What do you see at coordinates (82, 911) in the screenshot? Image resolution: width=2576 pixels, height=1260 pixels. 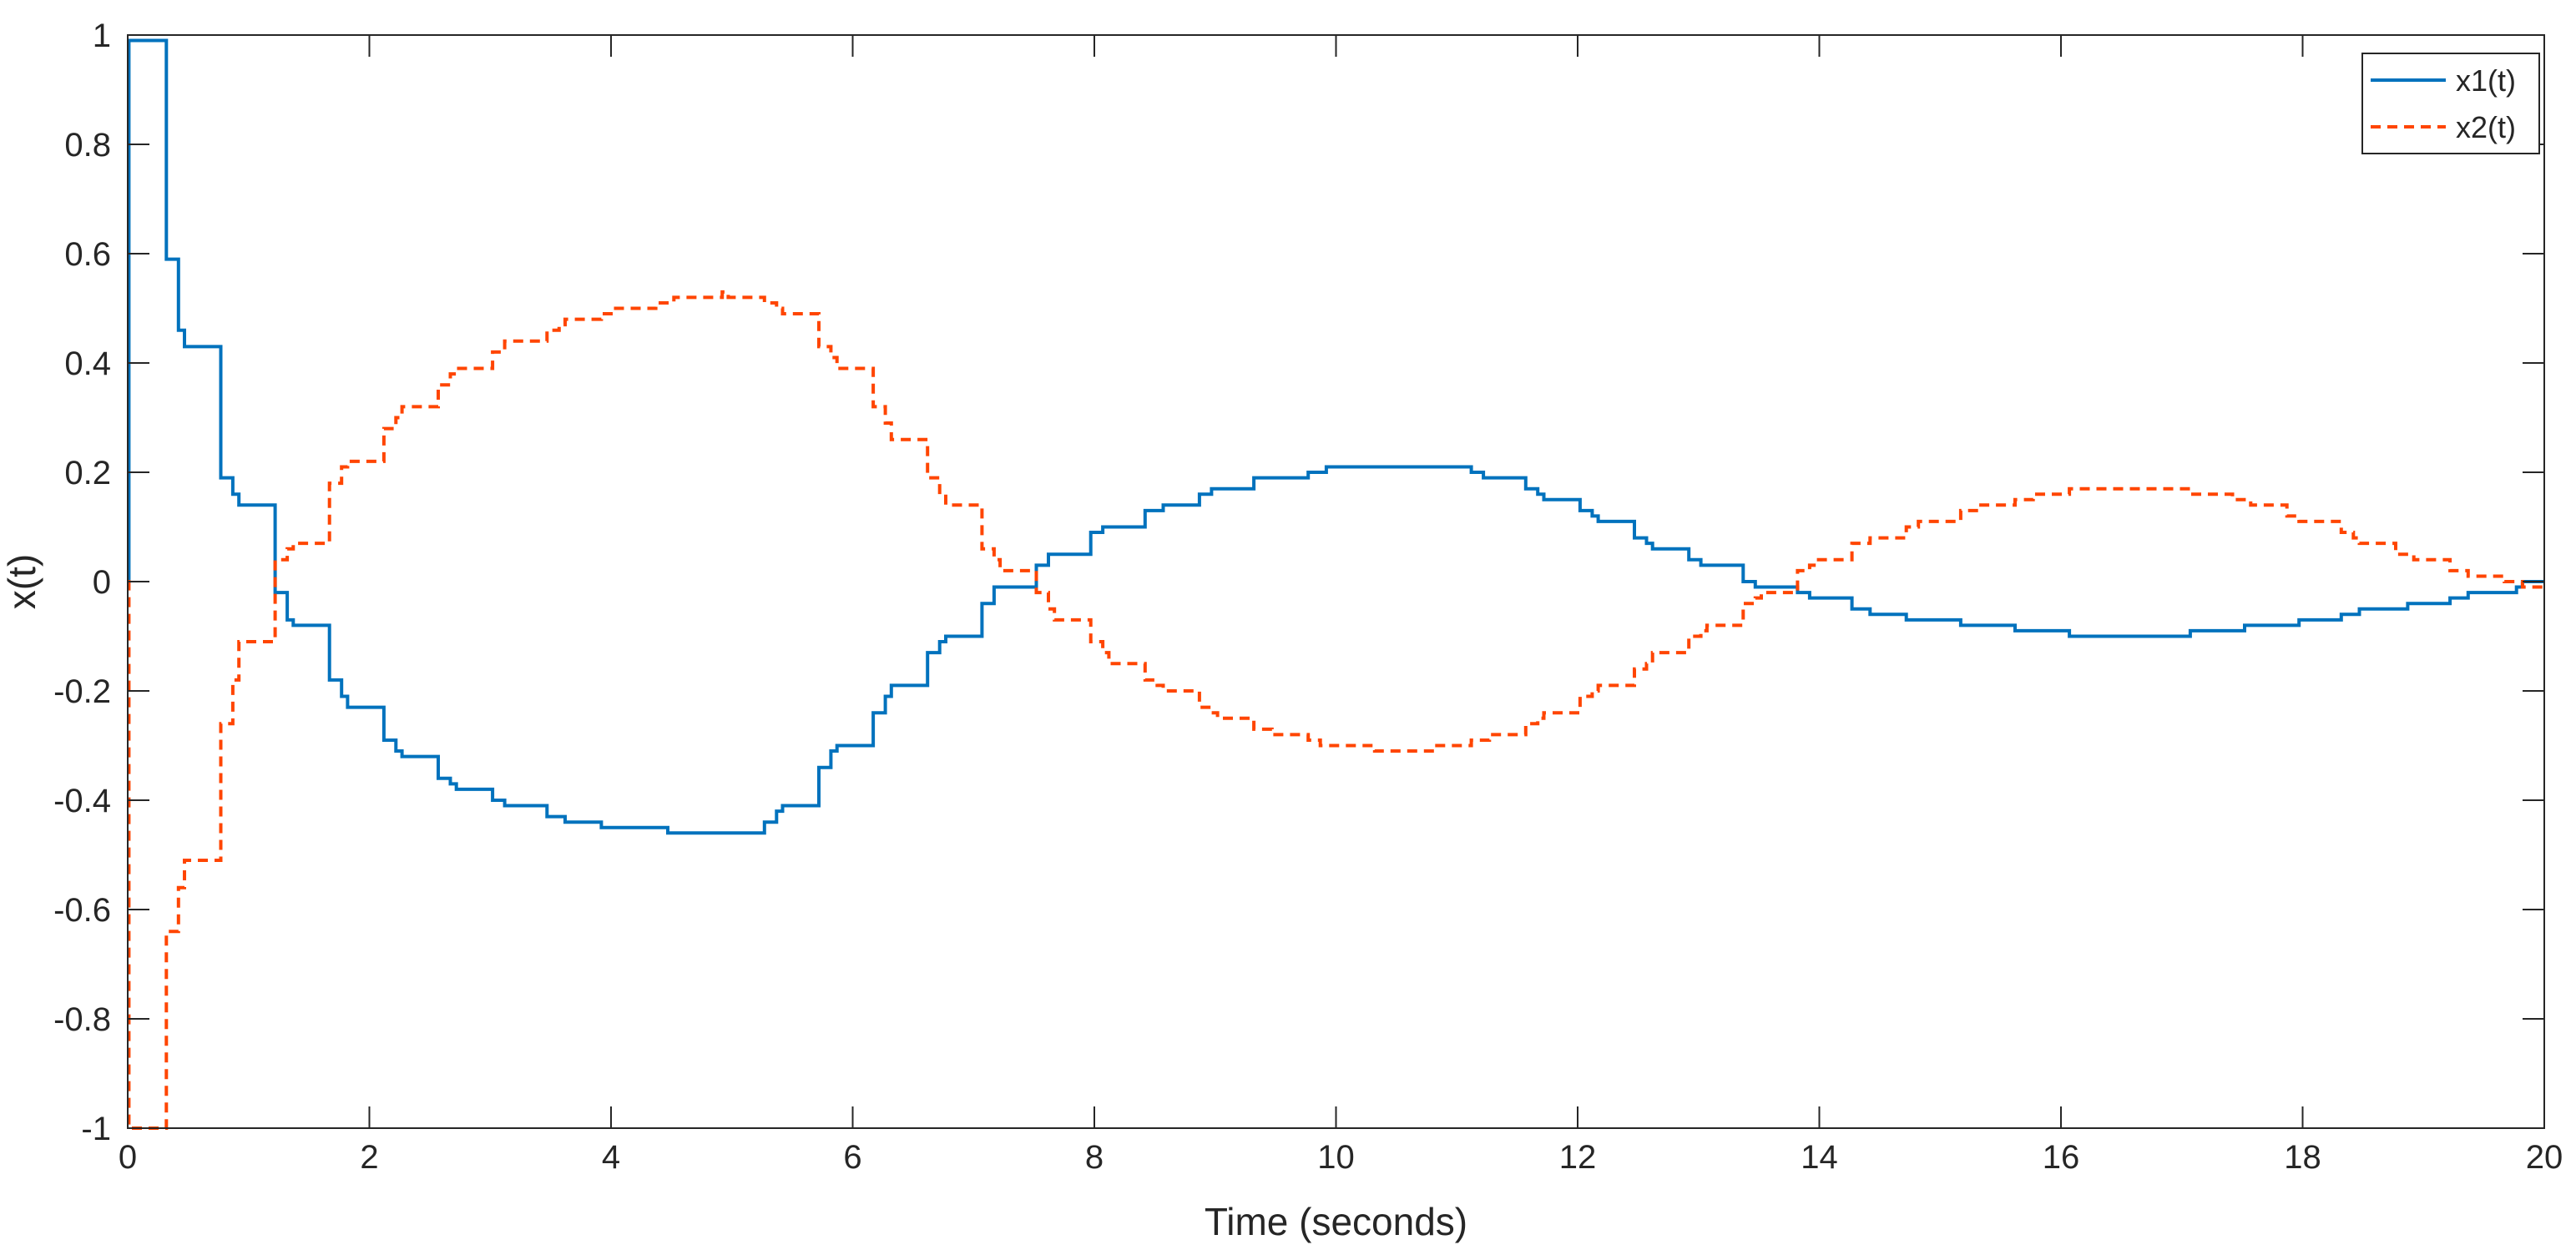 I see `y-tick-label: -0.6` at bounding box center [82, 911].